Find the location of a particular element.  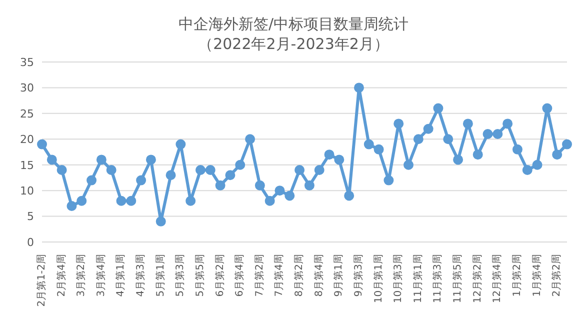

y-tick-label: 0 is located at coordinates (30, 242).